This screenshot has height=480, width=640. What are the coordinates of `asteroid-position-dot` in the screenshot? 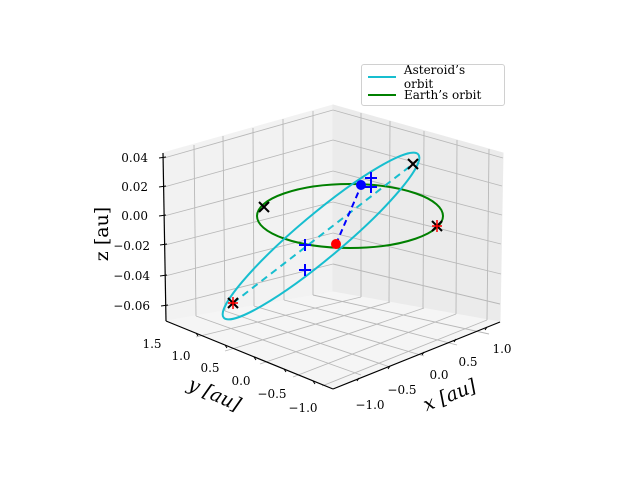 It's located at (361, 185).